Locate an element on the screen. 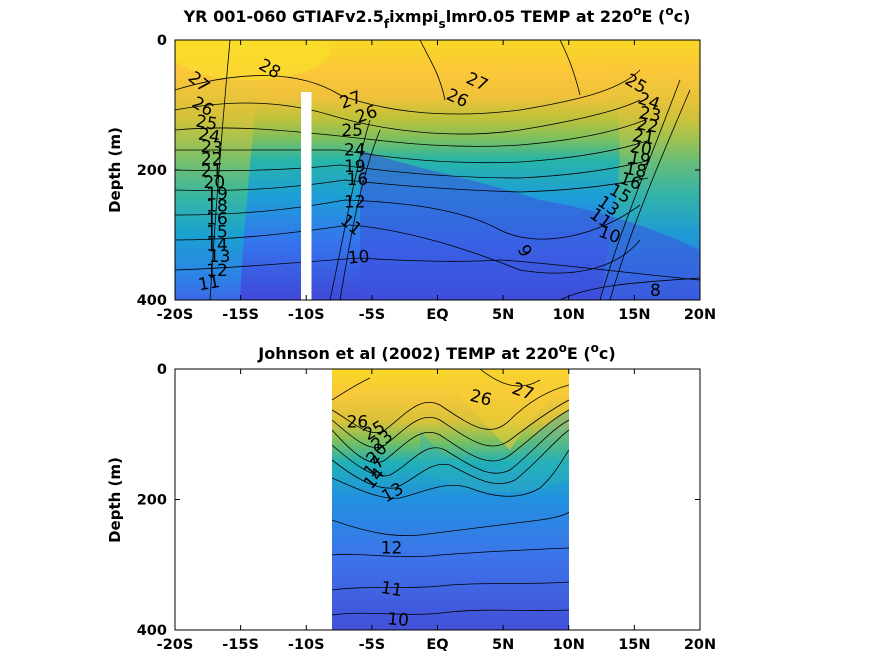  contour-label: 14 is located at coordinates (217, 245).